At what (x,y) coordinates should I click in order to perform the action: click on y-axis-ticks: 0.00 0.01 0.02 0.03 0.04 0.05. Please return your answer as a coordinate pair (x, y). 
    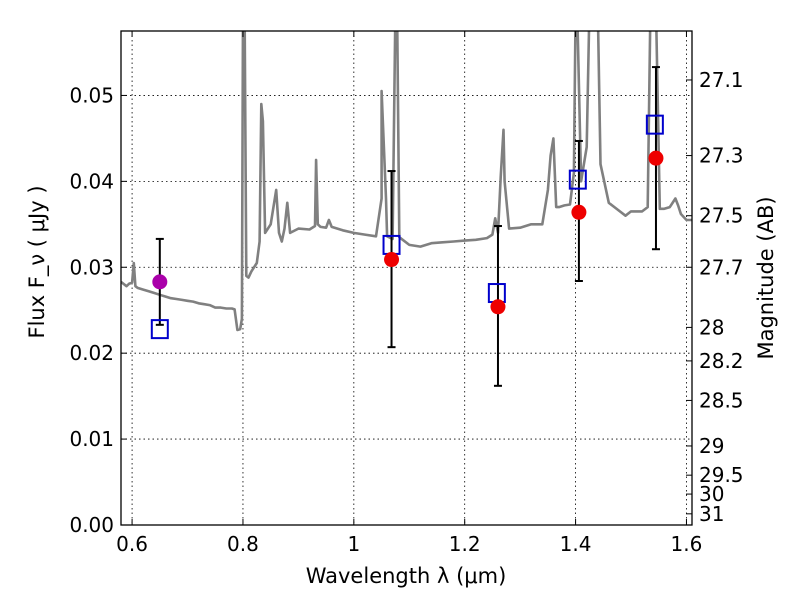
    Looking at the image, I should click on (98, 310).